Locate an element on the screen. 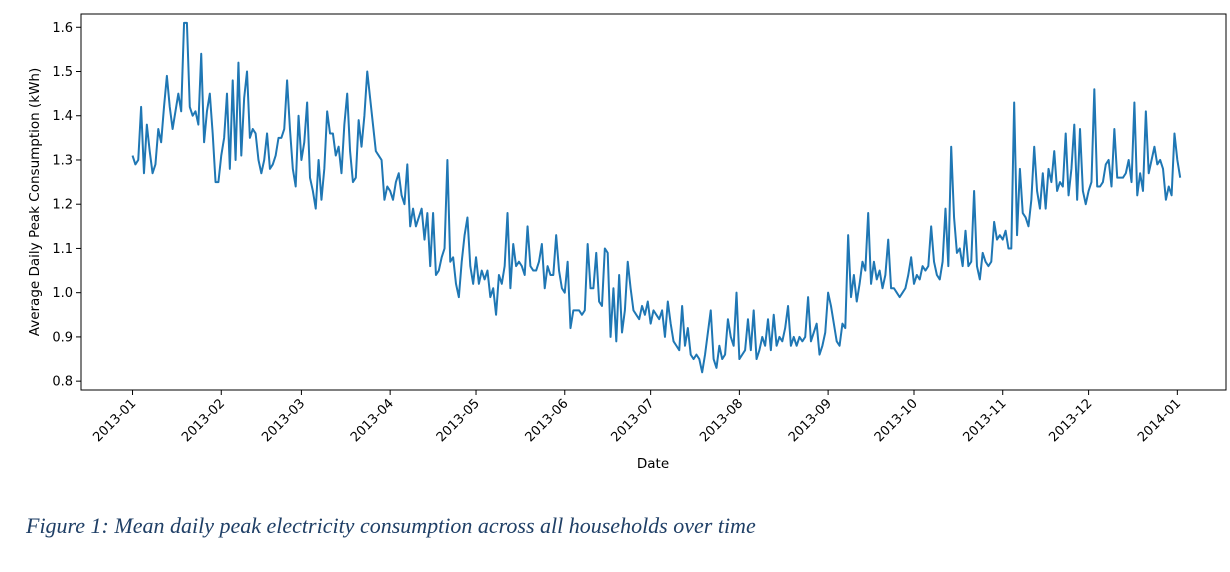 This screenshot has width=1230, height=572. x-tick-label: 2013-02 is located at coordinates (203, 420).